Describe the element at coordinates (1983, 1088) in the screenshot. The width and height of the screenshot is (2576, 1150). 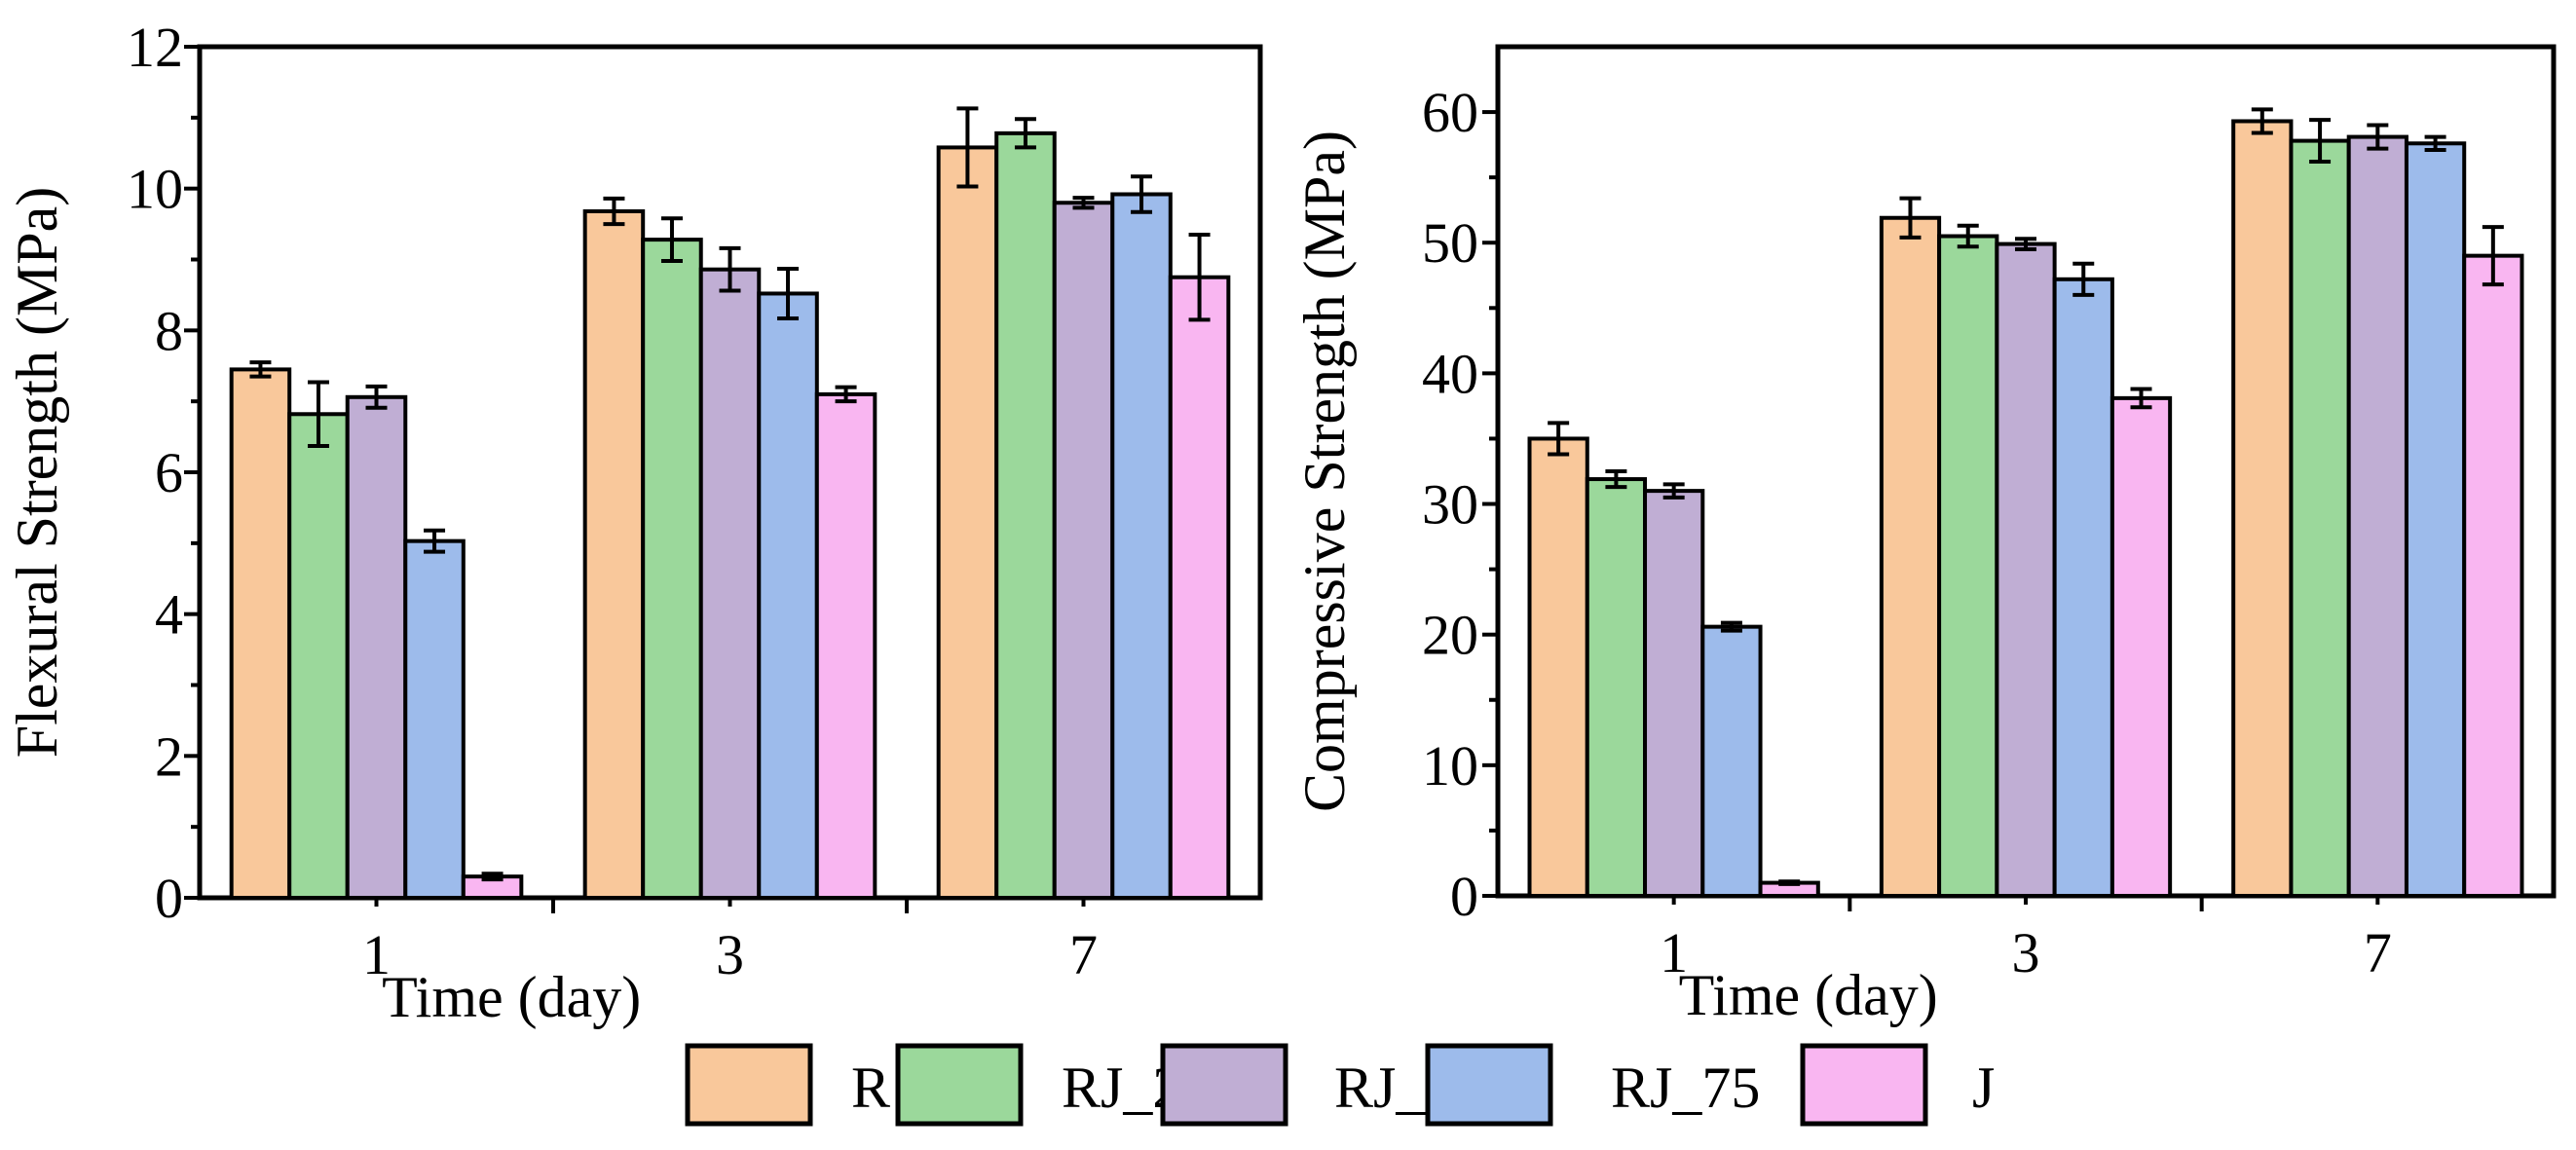
I see `legend-label: J` at that location.